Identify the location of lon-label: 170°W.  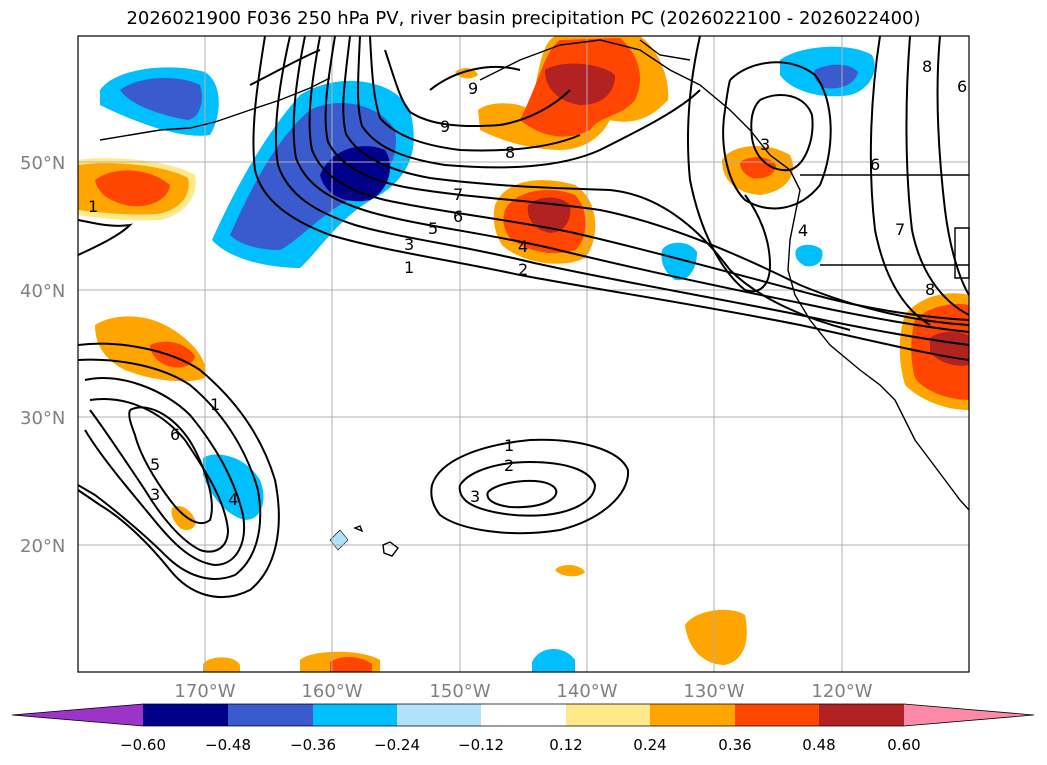
(204, 691).